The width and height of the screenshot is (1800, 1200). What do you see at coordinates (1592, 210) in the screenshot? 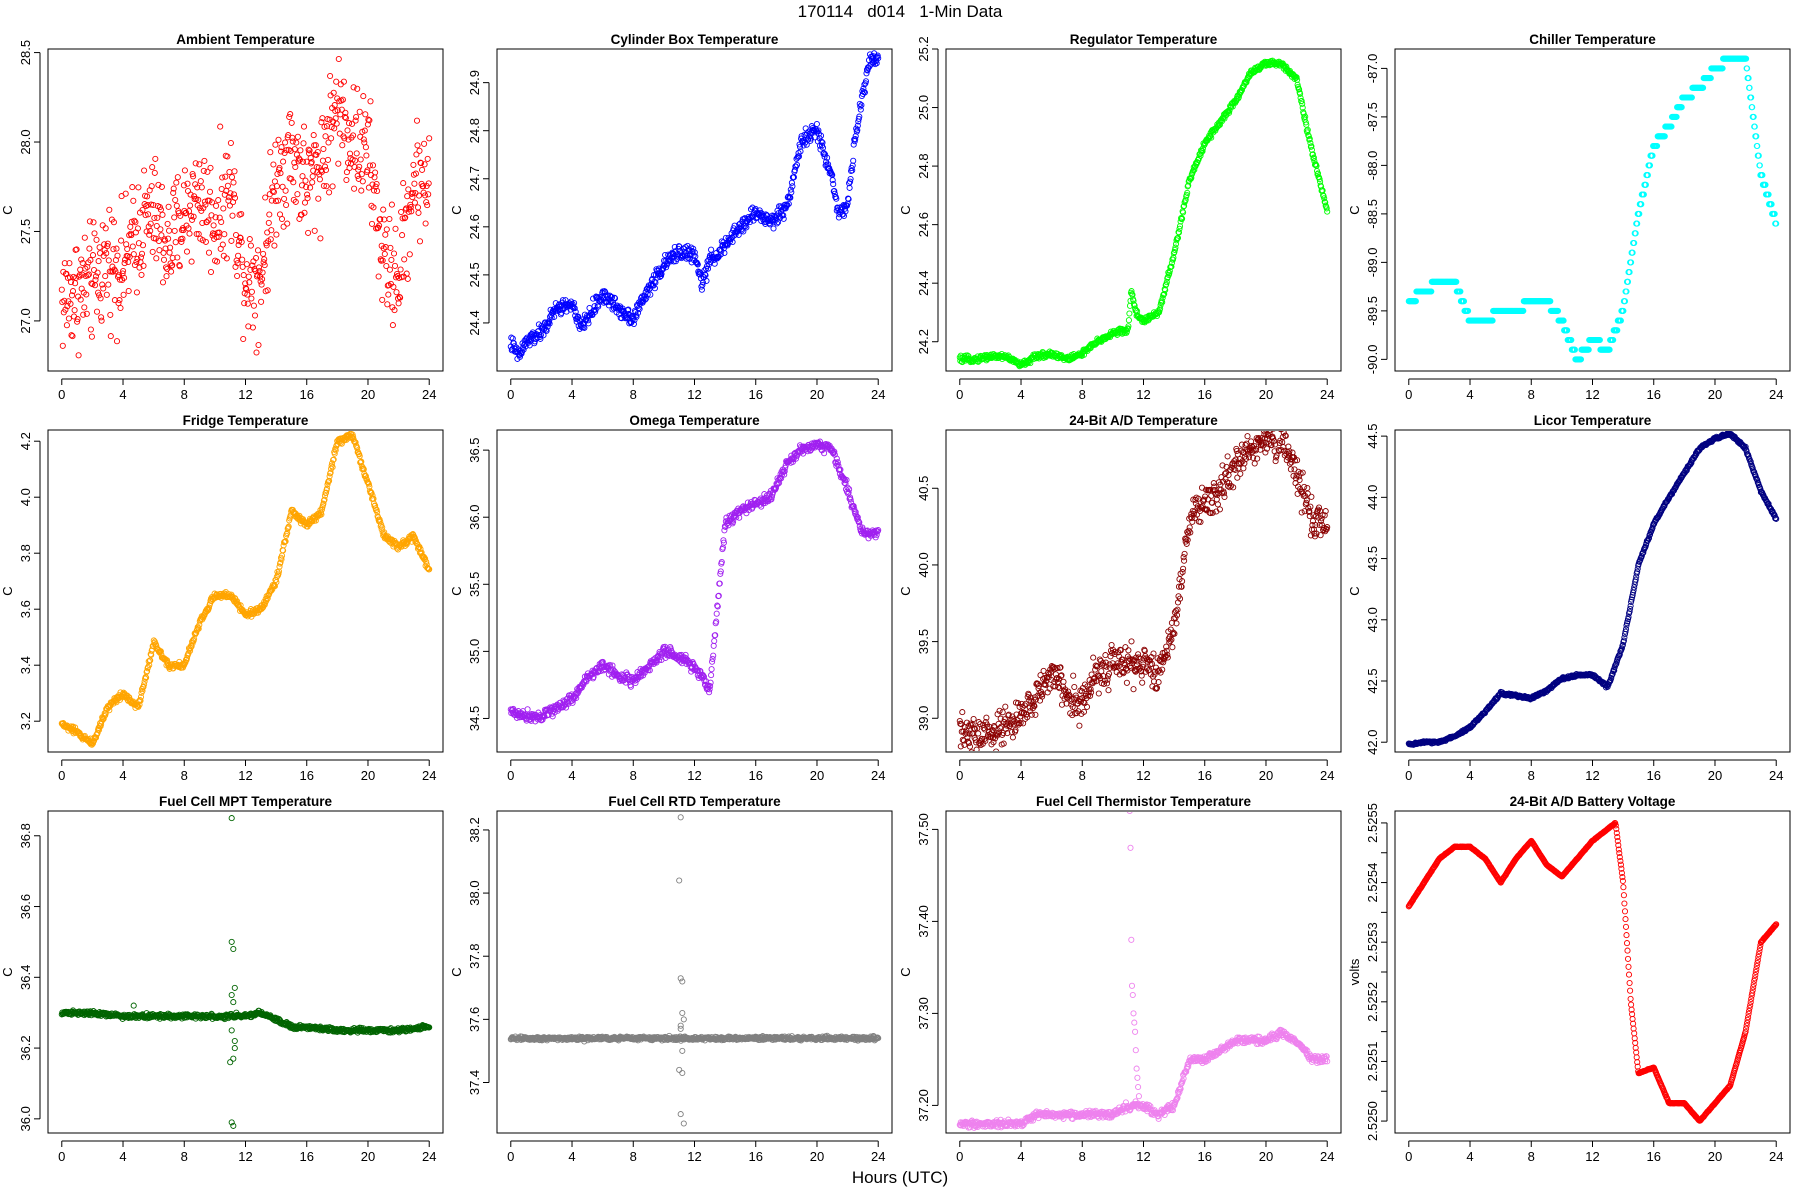
I see `plot-frame` at bounding box center [1592, 210].